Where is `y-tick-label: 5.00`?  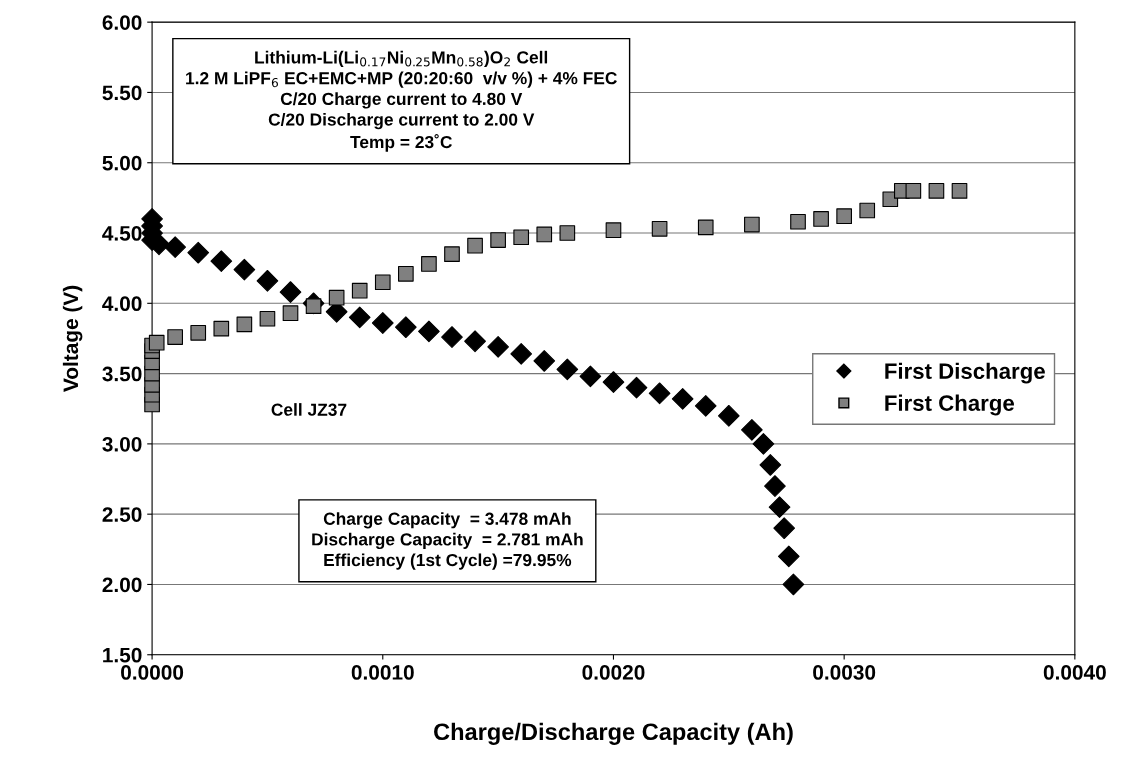
y-tick-label: 5.00 is located at coordinates (122, 163).